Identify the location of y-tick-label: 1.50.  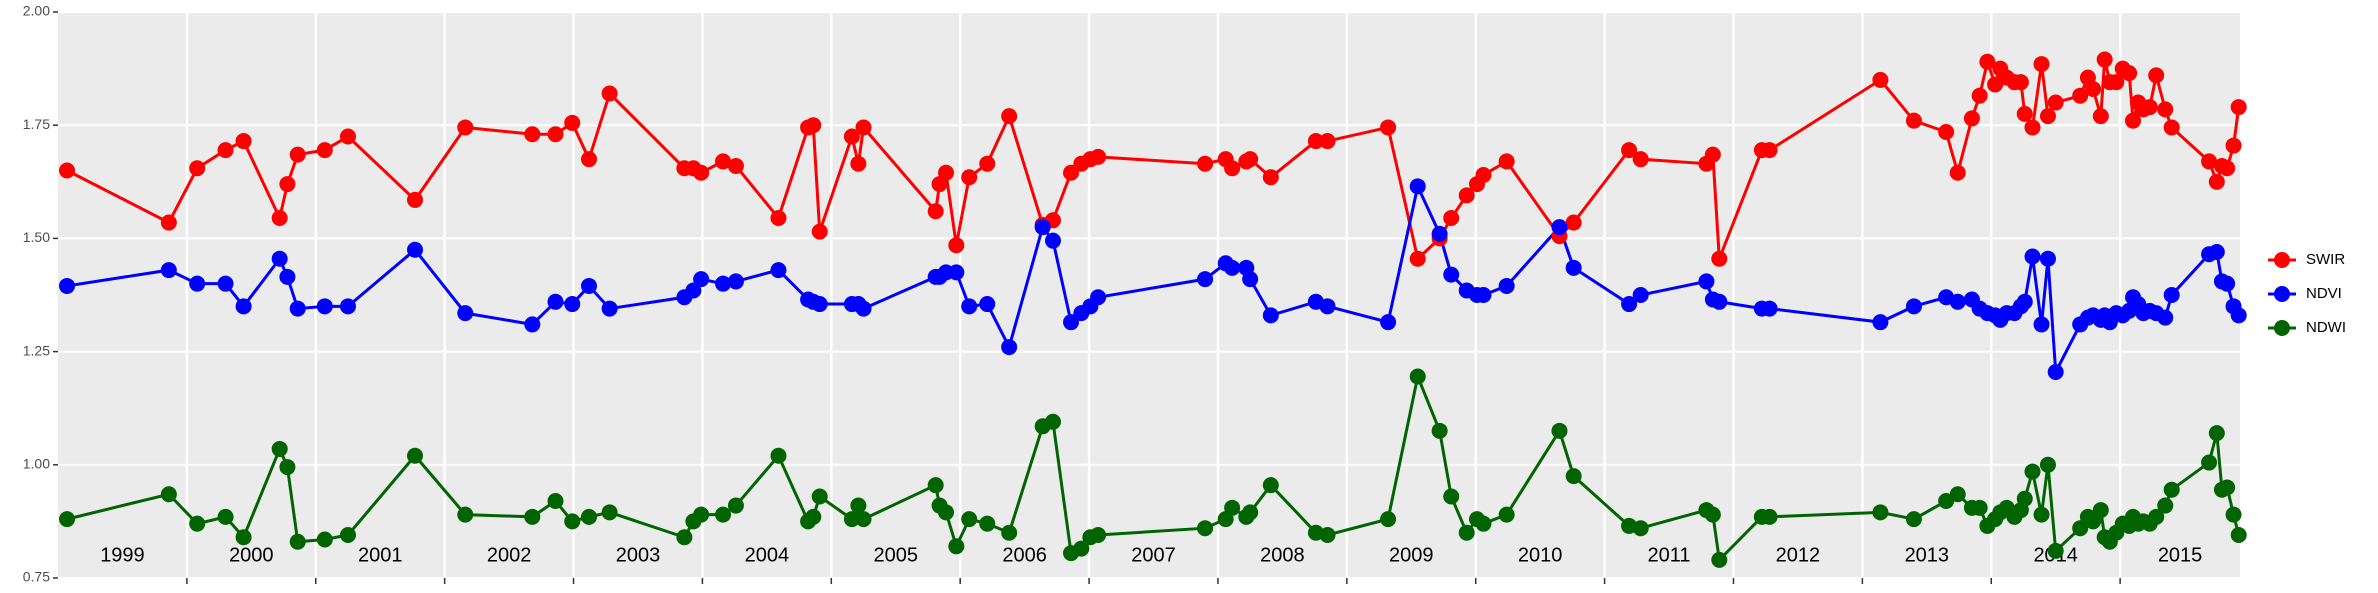
(36, 237).